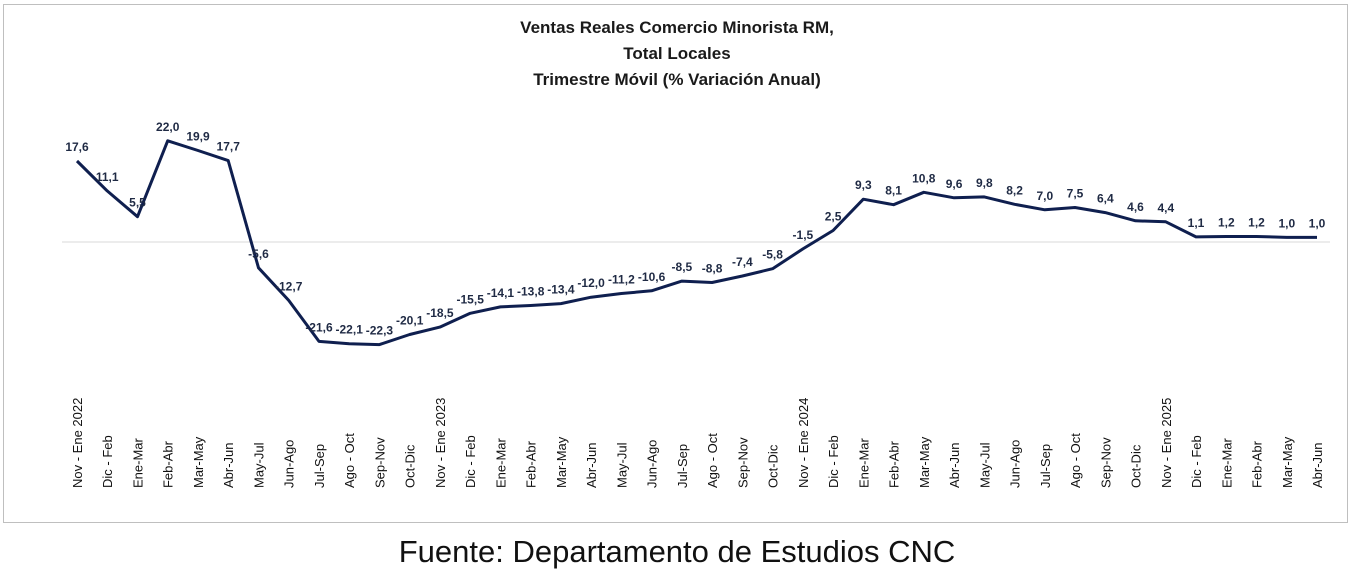  I want to click on data-label: 7,0, so click(1044, 196).